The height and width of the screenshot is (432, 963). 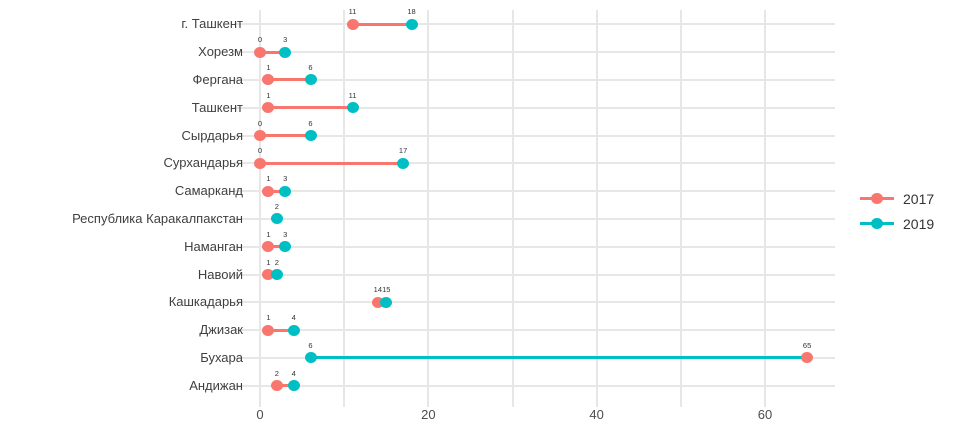 What do you see at coordinates (403, 151) in the screenshot?
I see `value-label-2019: 17` at bounding box center [403, 151].